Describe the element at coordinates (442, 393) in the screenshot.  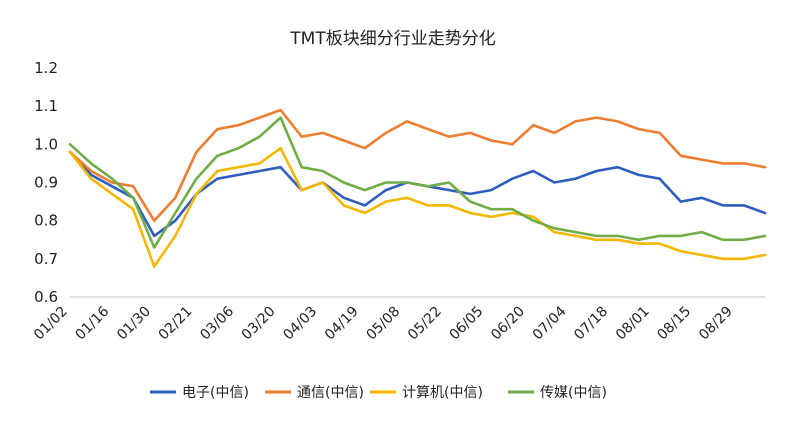
I see `legend-label: 计算机(中信)` at that location.